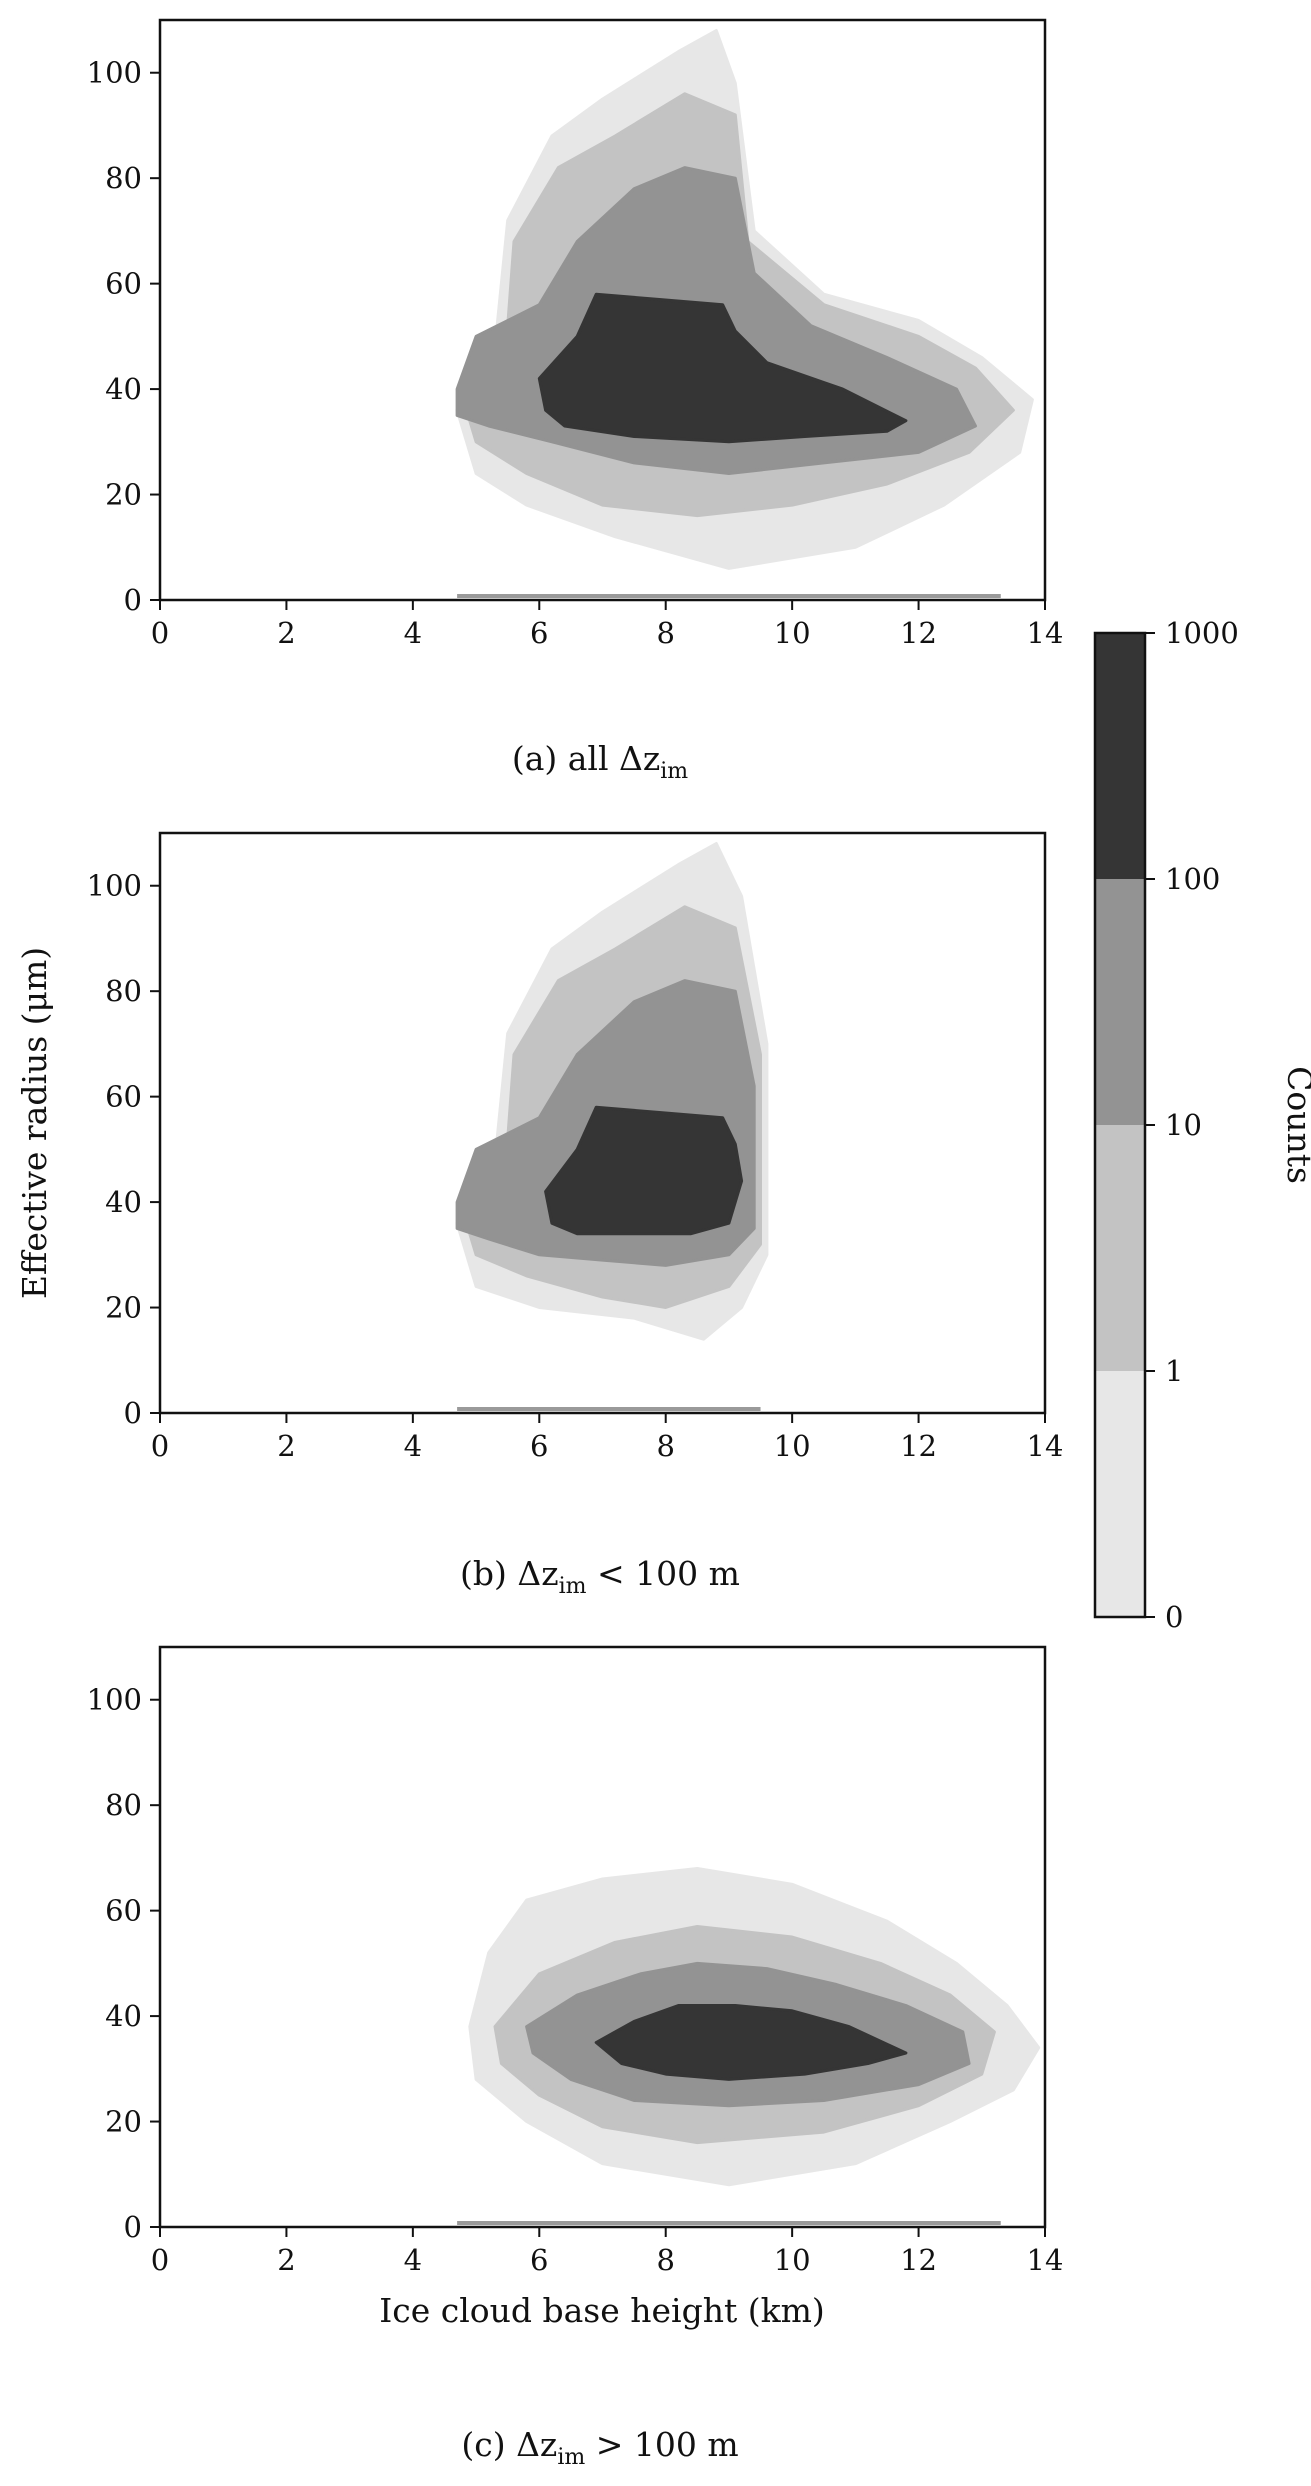 Image resolution: width=1311 pixels, height=2486 pixels. I want to click on colorbar-tick-label: 10, so click(1183, 1125).